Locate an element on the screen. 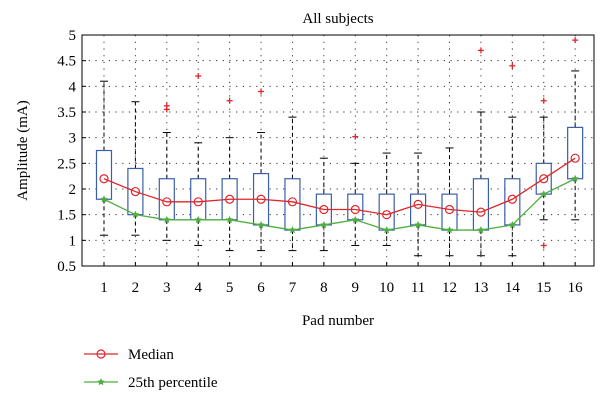 The height and width of the screenshot is (396, 604). x-tick-label: 5 is located at coordinates (230, 288).